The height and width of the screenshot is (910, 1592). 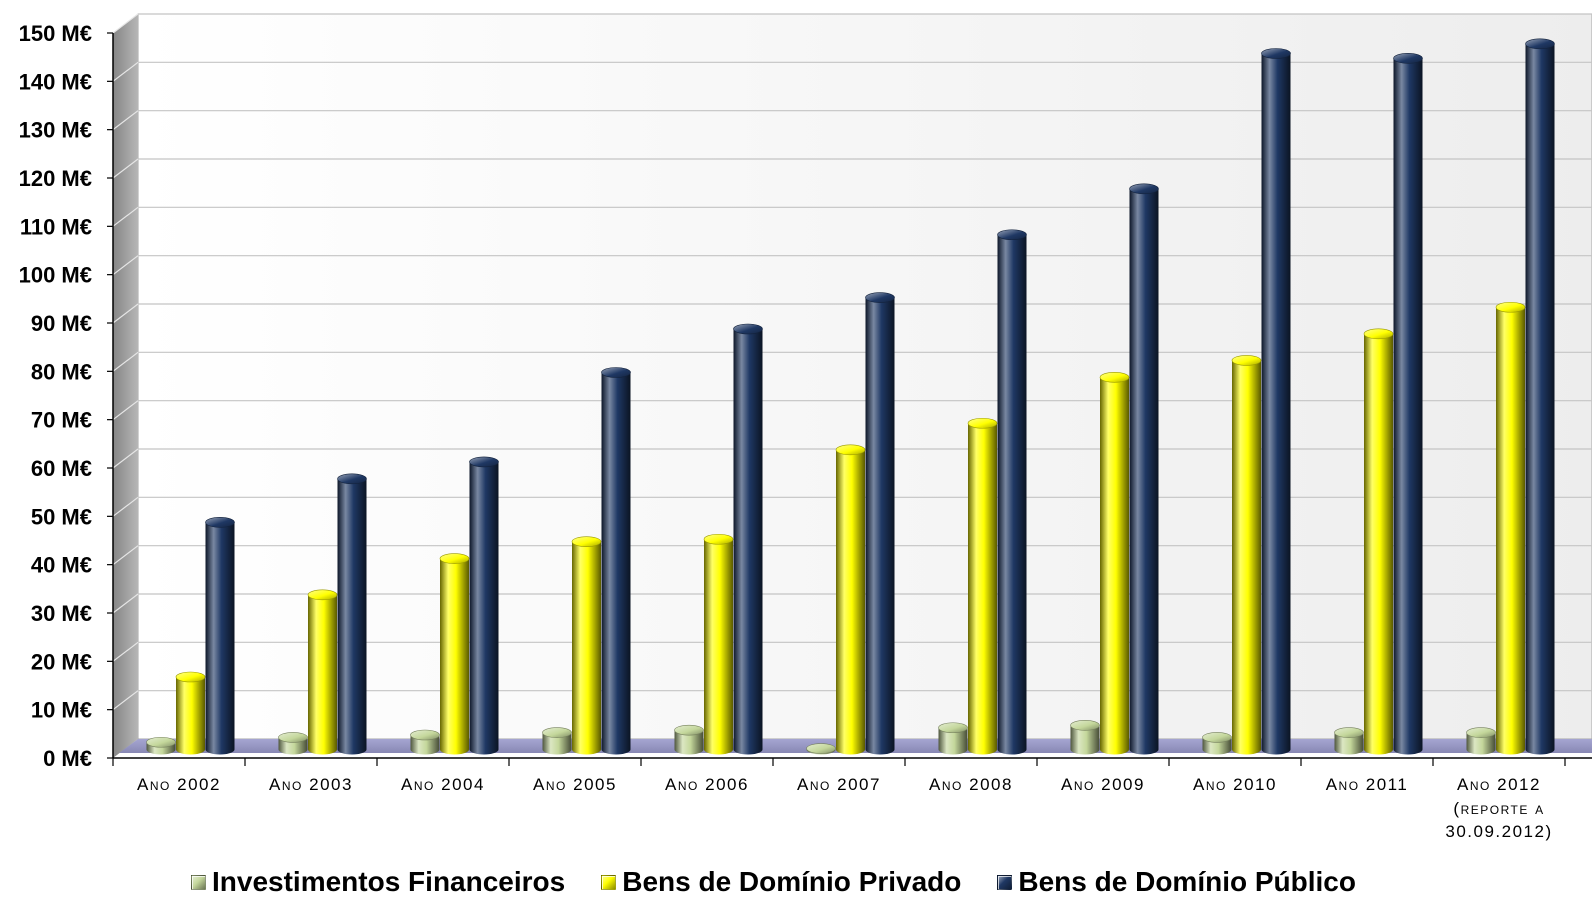 I want to click on y-tick-label: 30 M€, so click(x=61, y=613).